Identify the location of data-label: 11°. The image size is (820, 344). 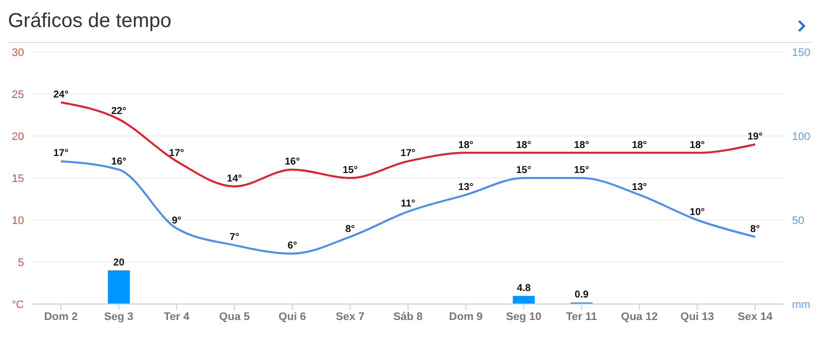
(408, 204).